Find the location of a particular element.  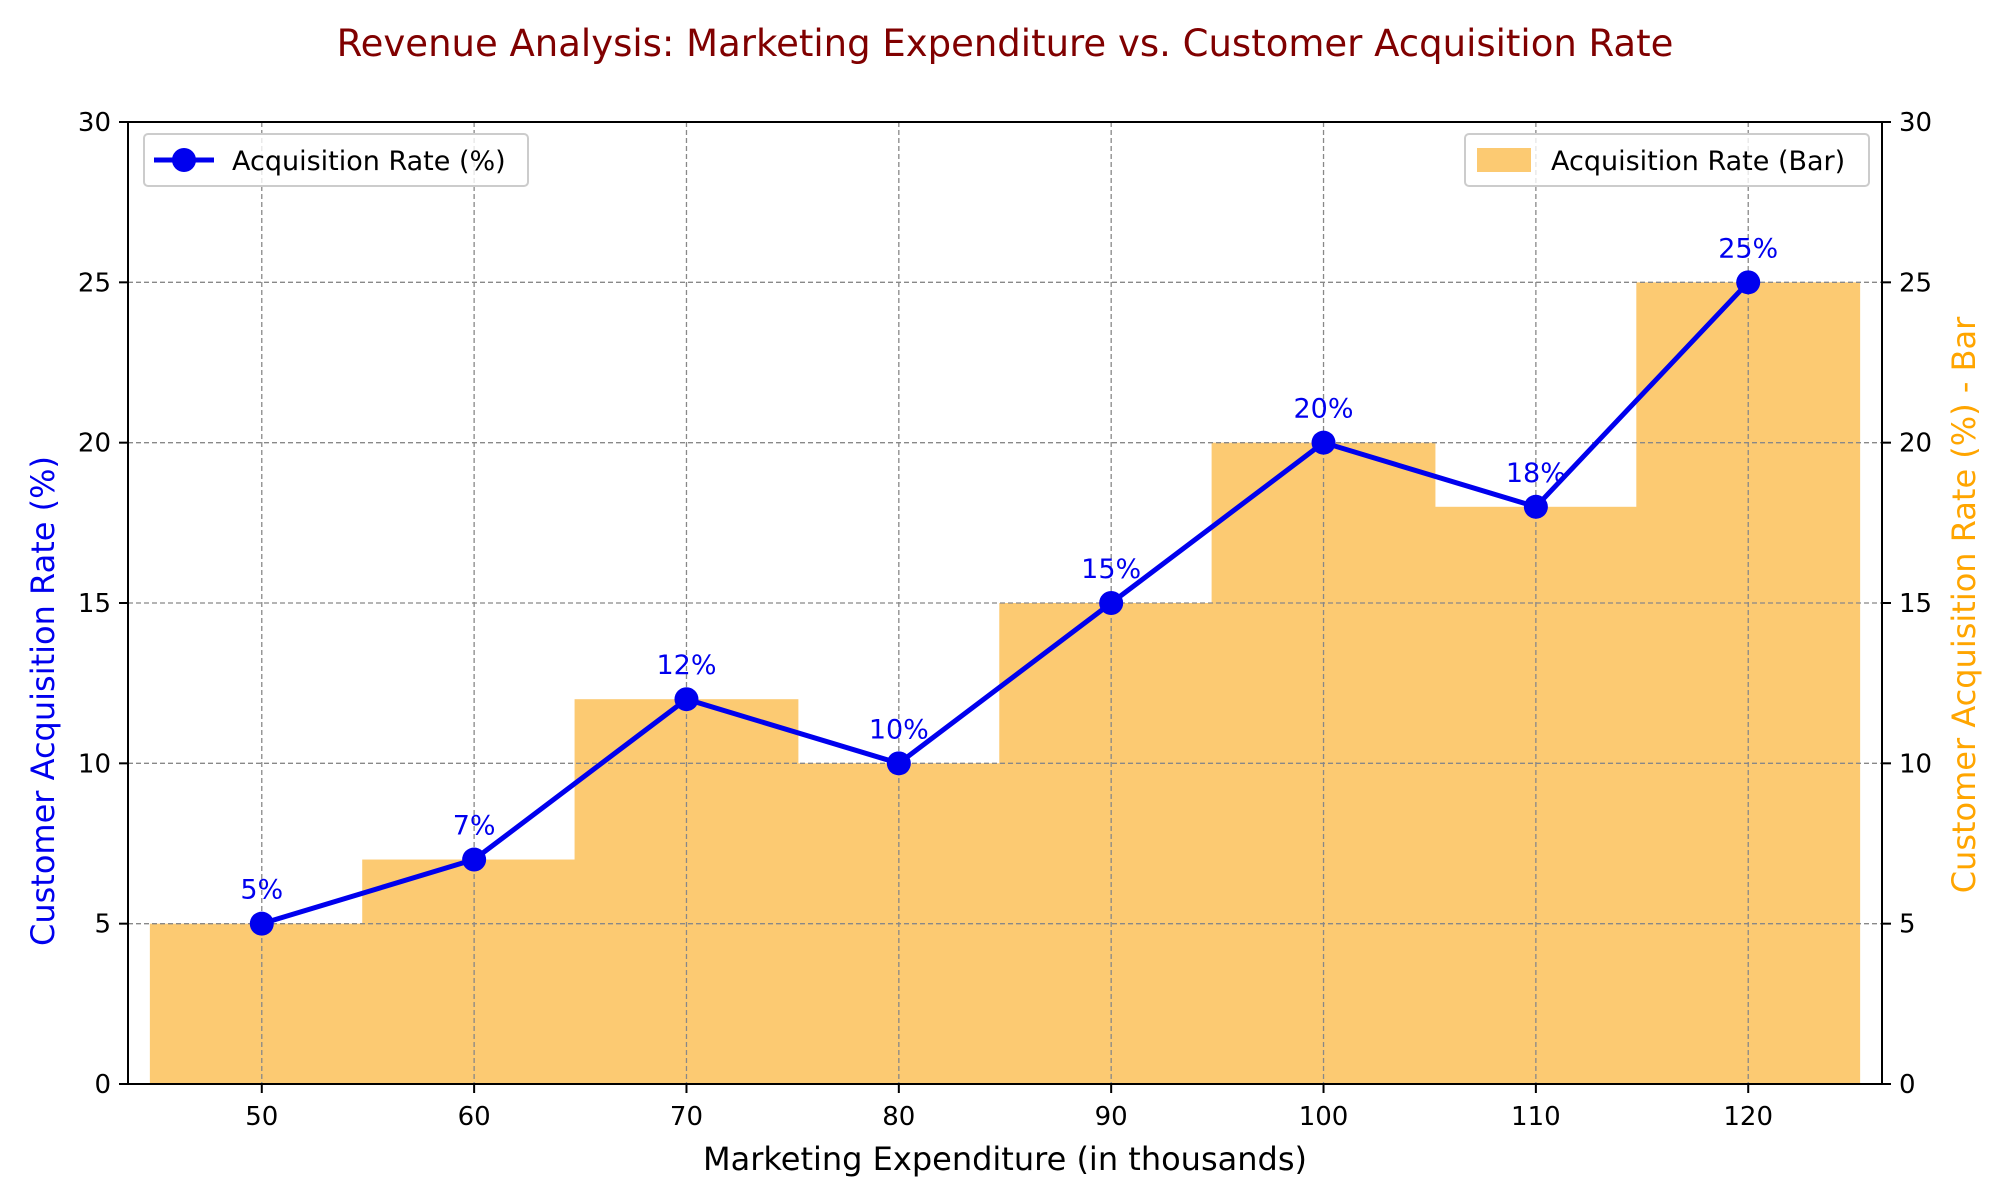

data-label-120: 25% is located at coordinates (1748, 248).